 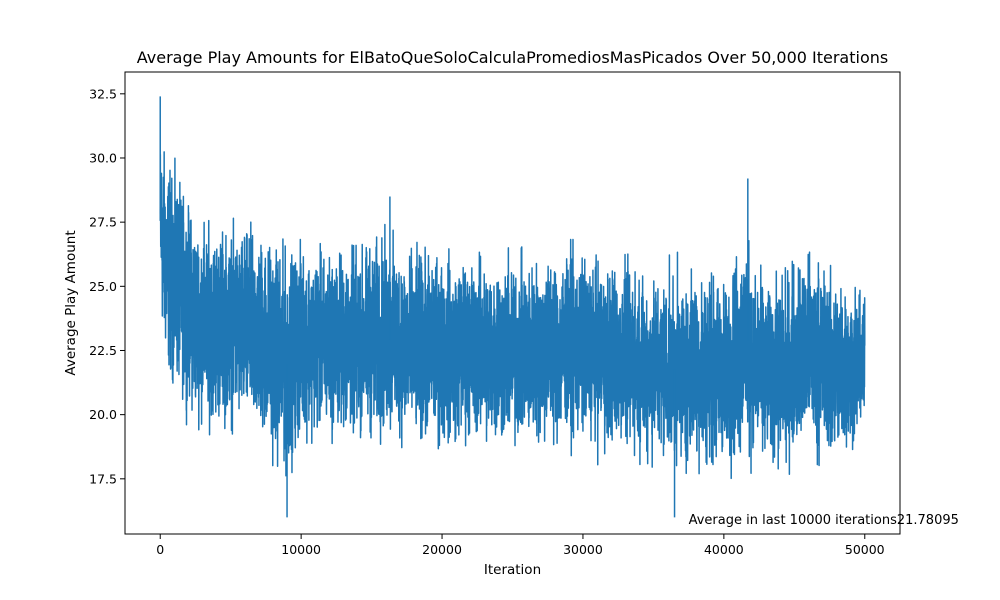 What do you see at coordinates (103, 93) in the screenshot?
I see `y-tick-label: 32.5` at bounding box center [103, 93].